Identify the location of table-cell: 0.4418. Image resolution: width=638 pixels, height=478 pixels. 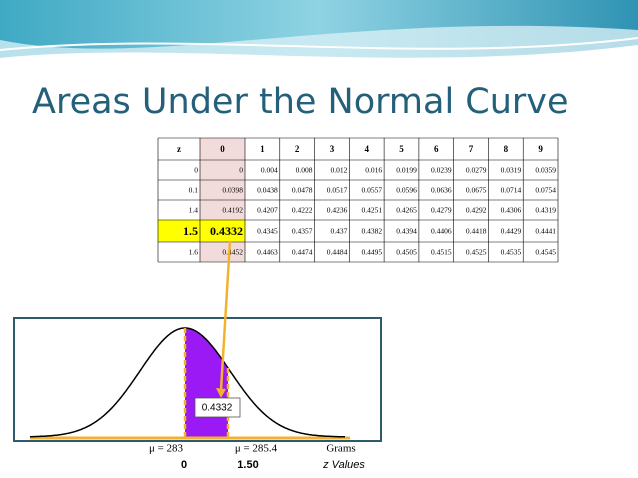
(476, 231).